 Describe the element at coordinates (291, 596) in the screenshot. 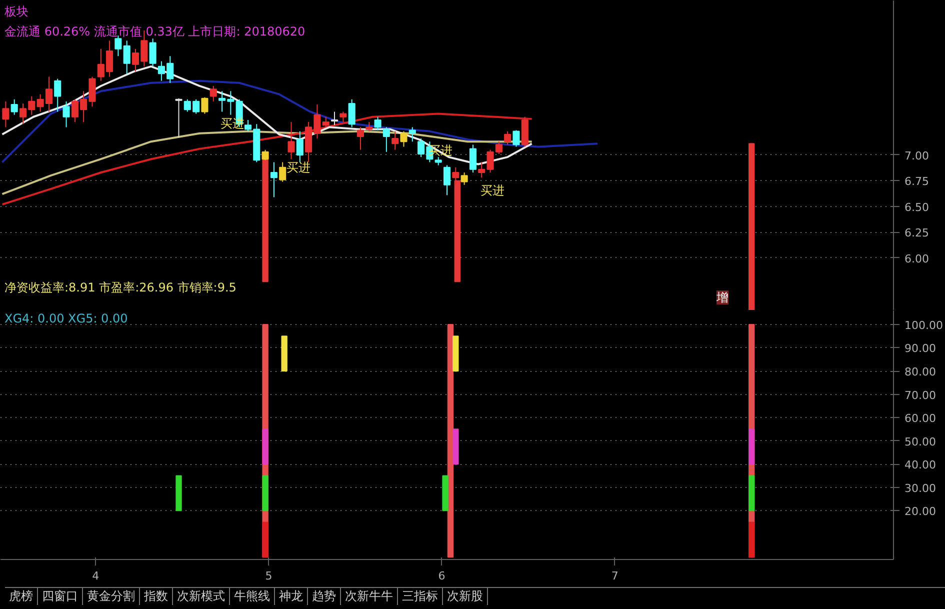

I see `text: 神龙` at that location.